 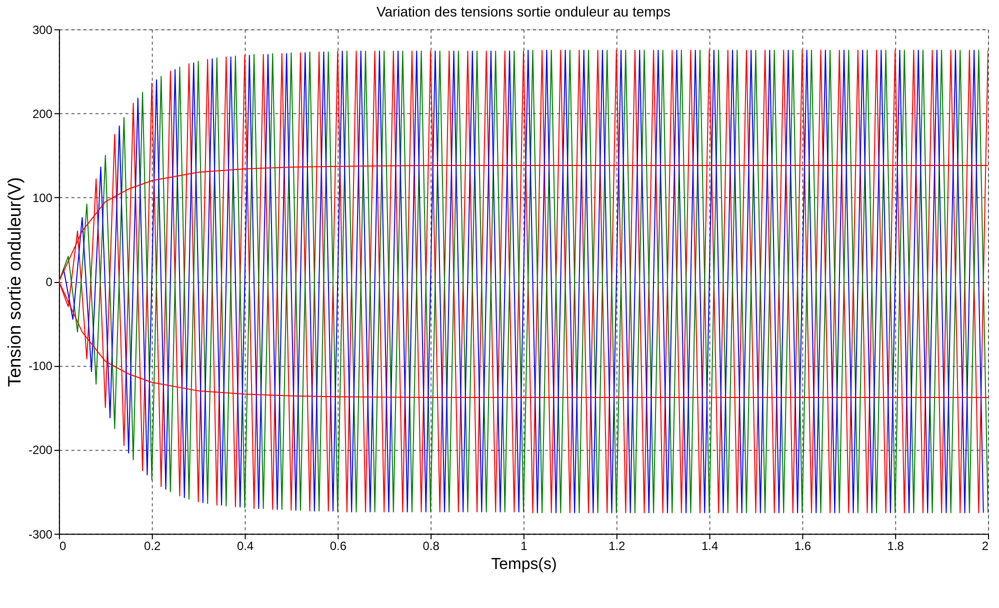 What do you see at coordinates (49, 282) in the screenshot?
I see `y-tick-label: 0` at bounding box center [49, 282].